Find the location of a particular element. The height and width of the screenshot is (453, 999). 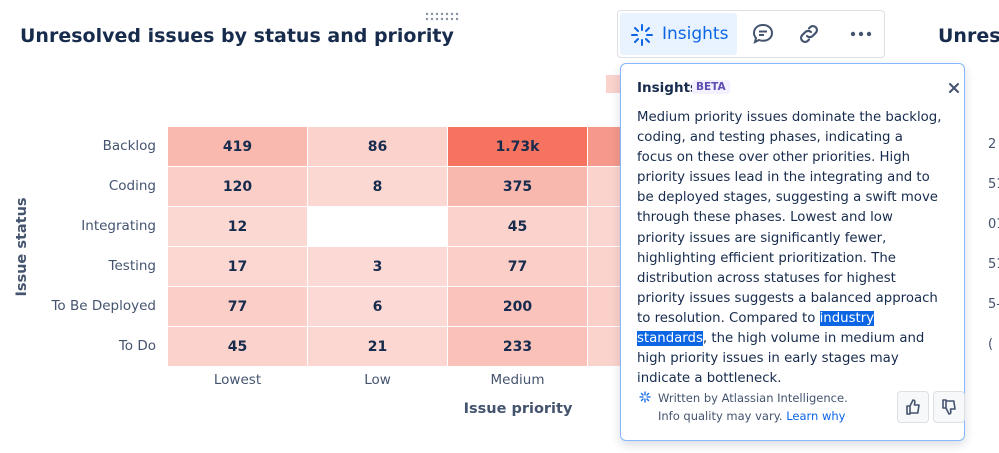

heatmap-cell: 1.73k is located at coordinates (517, 146).